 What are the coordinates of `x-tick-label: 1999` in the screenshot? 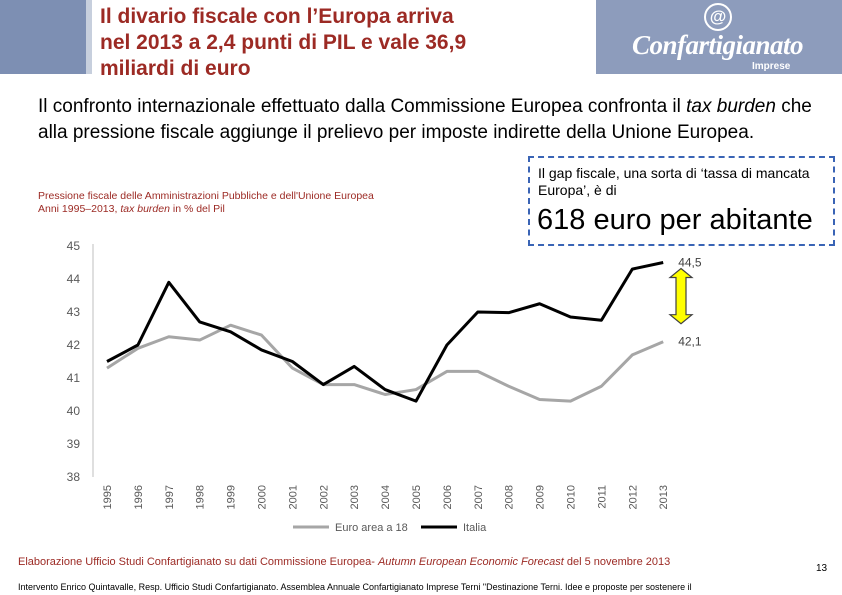 It's located at (232, 497).